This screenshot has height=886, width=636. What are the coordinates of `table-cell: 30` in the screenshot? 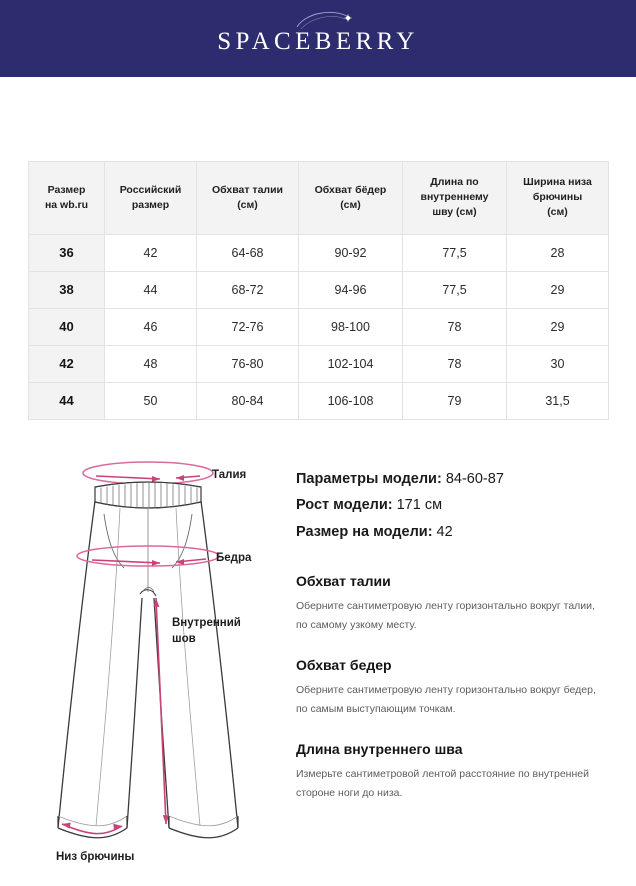 It's located at (557, 363).